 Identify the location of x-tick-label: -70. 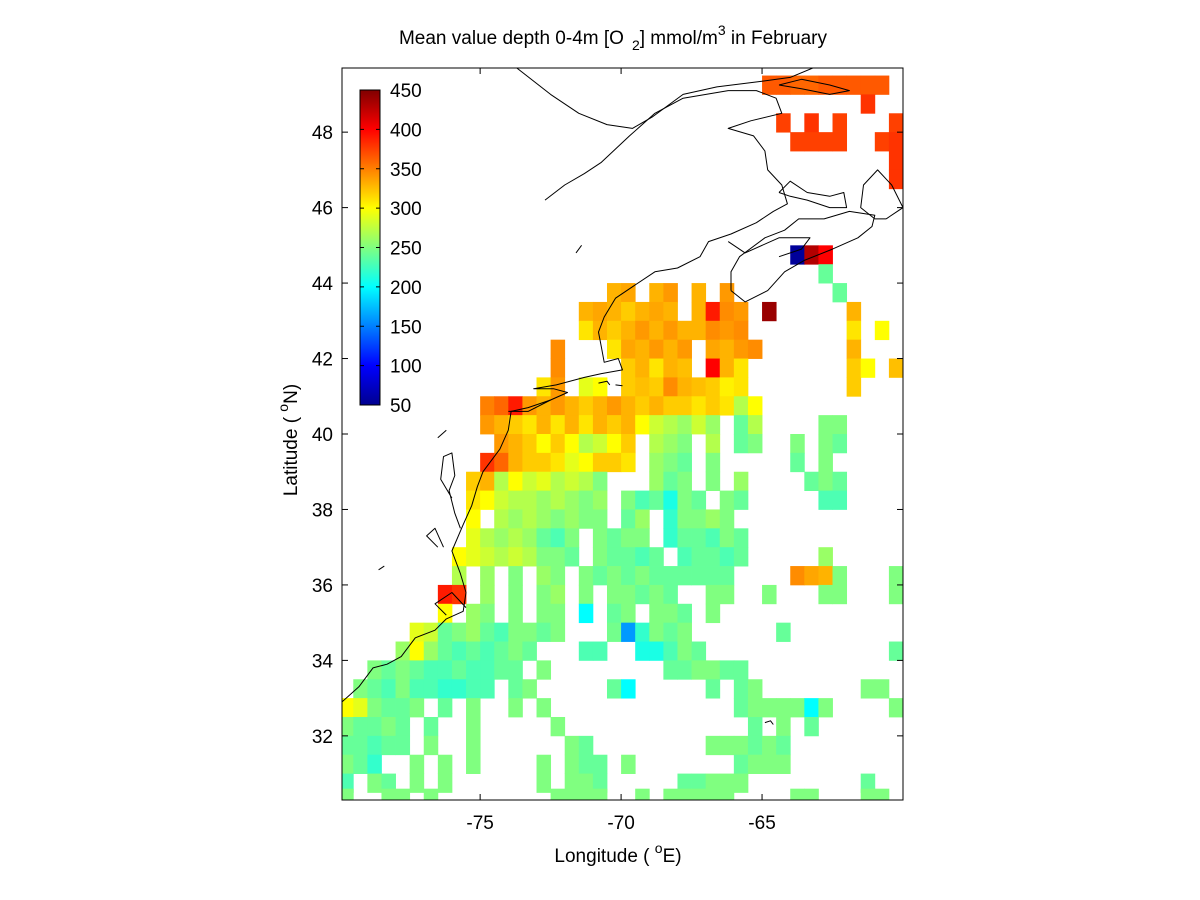
(620, 823).